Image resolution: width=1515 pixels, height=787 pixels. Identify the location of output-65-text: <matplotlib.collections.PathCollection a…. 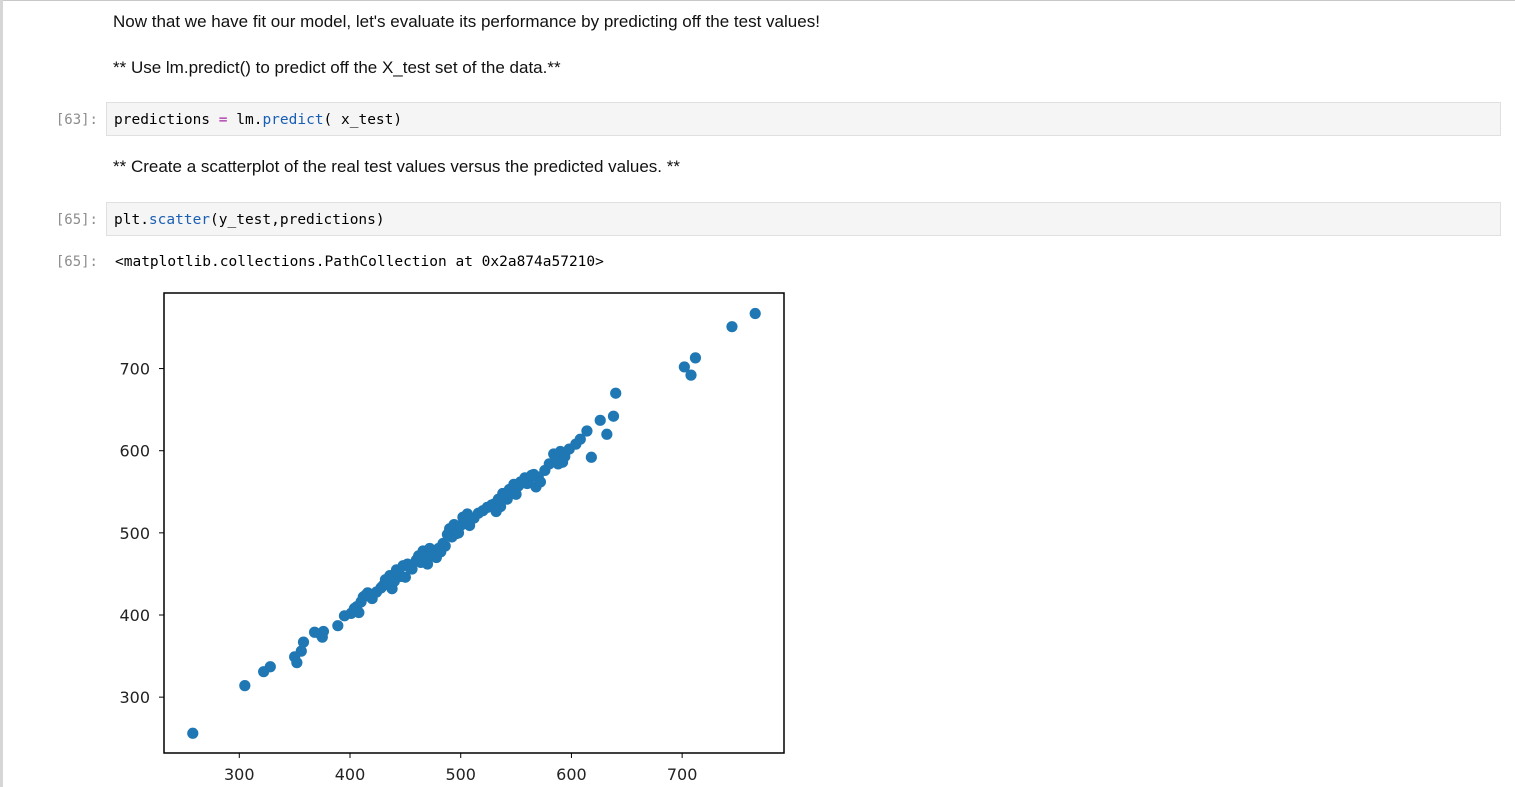
(359, 262).